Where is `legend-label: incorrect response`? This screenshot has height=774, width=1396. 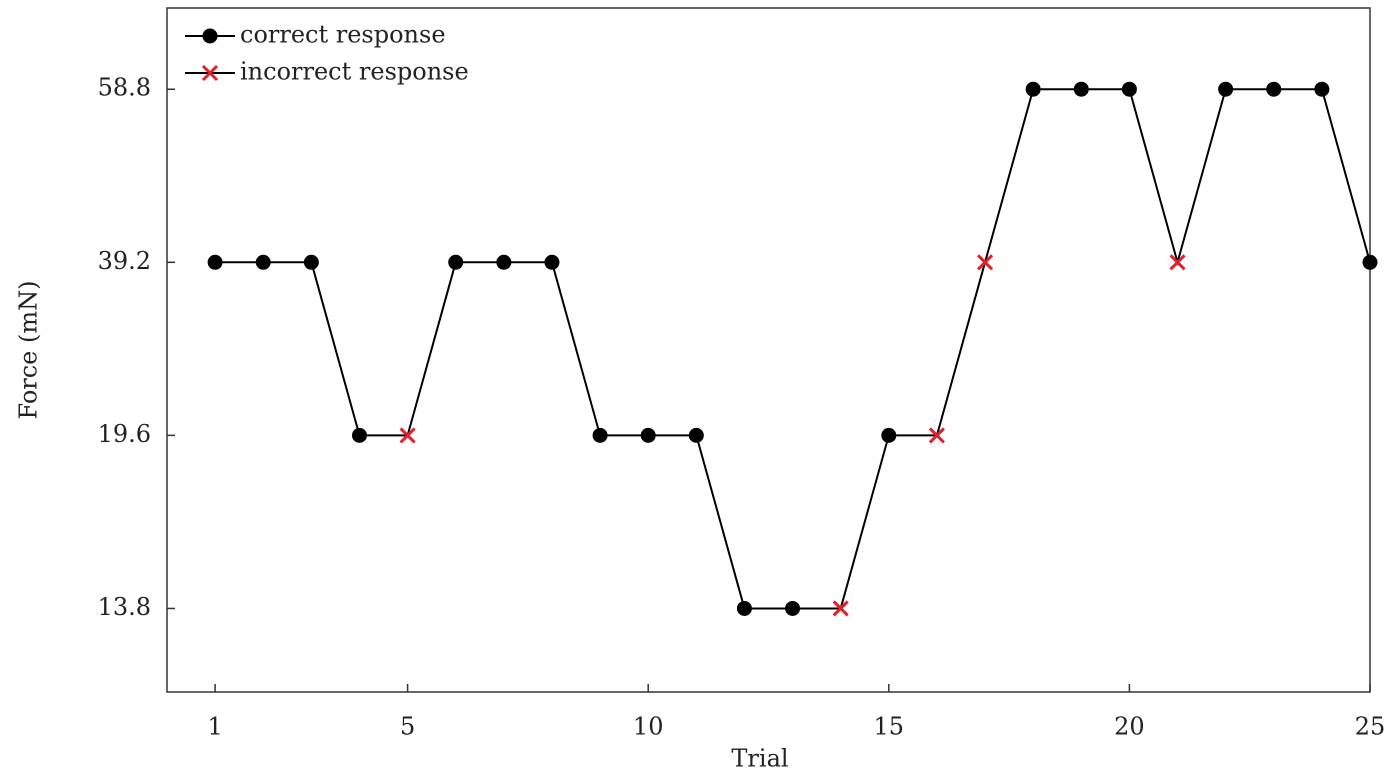
legend-label: incorrect response is located at coordinates (354, 72).